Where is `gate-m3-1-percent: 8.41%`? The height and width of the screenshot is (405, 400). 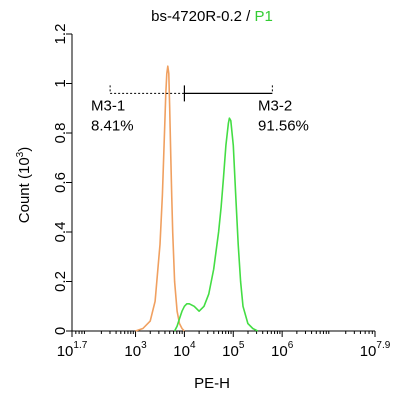
gate-m3-1-percent: 8.41% is located at coordinates (112, 125).